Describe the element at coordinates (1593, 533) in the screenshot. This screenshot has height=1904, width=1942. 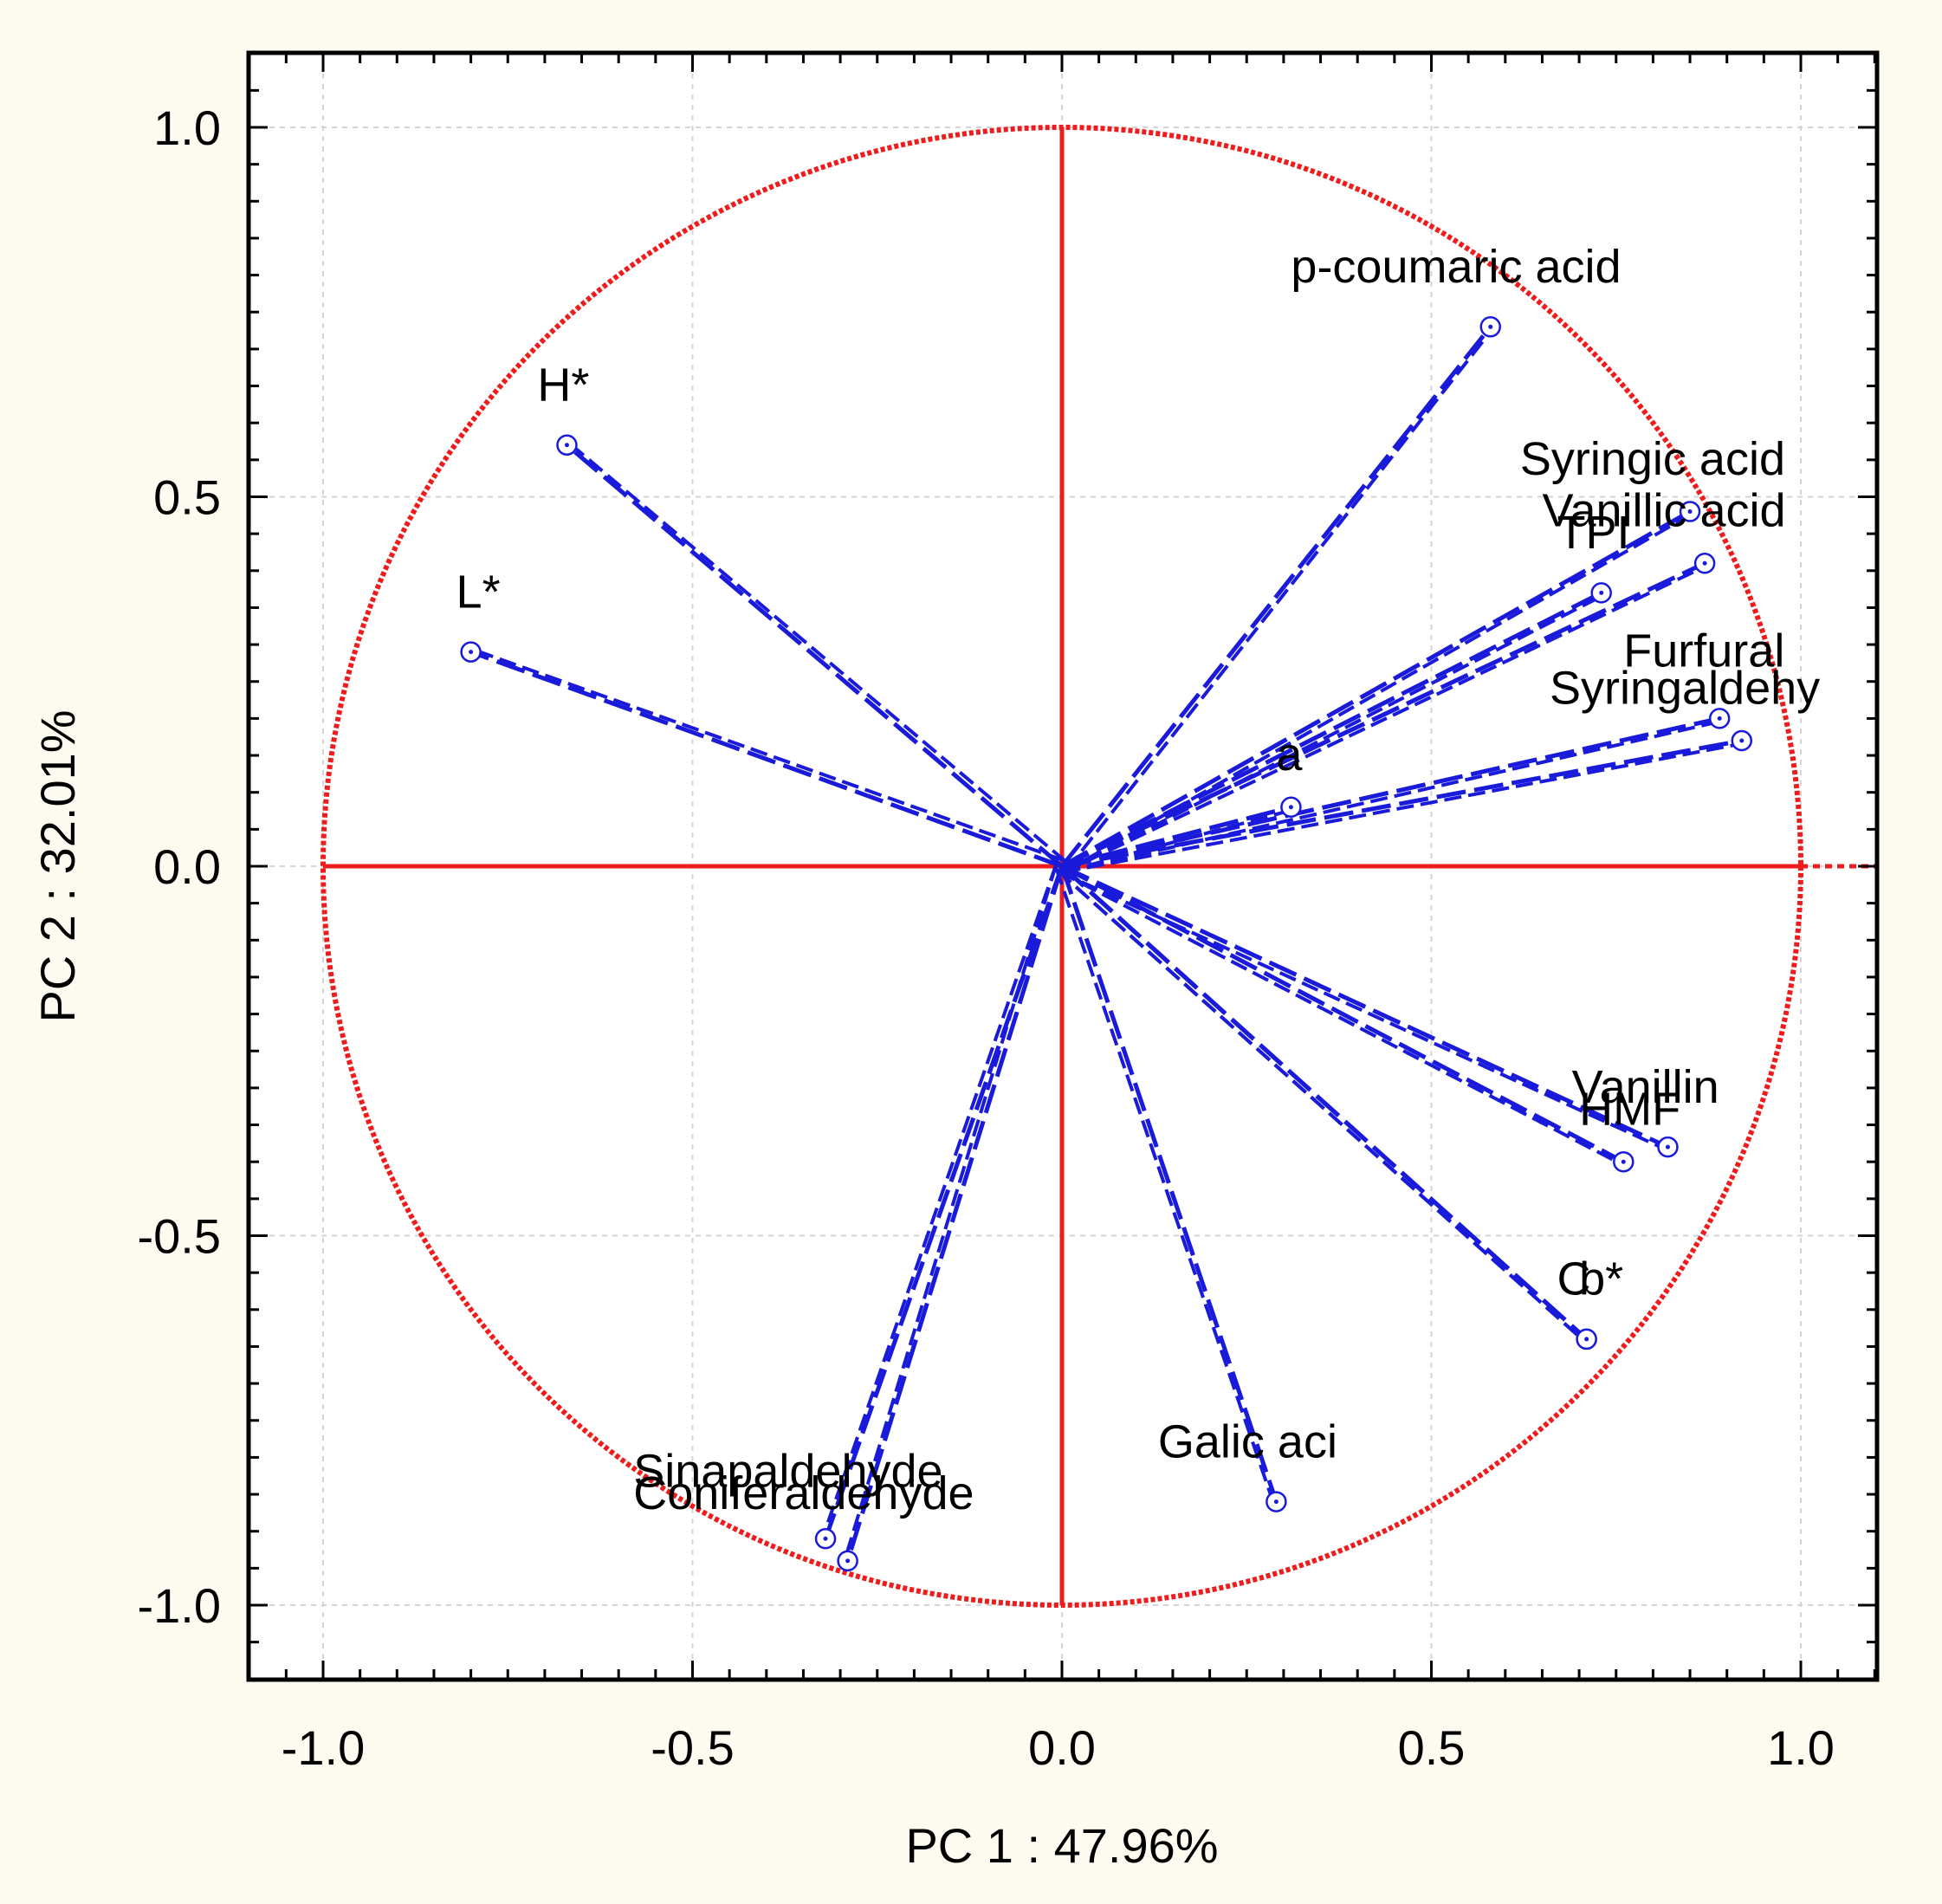
I see `variable-label-5: TPI` at that location.